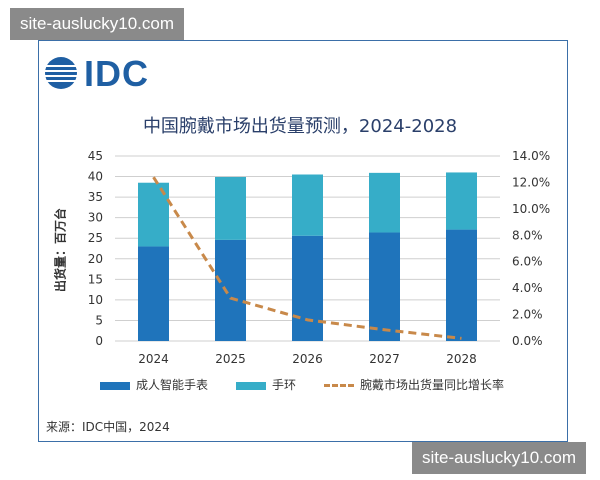 This screenshot has width=600, height=480. What do you see at coordinates (95, 238) in the screenshot?
I see `y-tick-label: 25` at bounding box center [95, 238].